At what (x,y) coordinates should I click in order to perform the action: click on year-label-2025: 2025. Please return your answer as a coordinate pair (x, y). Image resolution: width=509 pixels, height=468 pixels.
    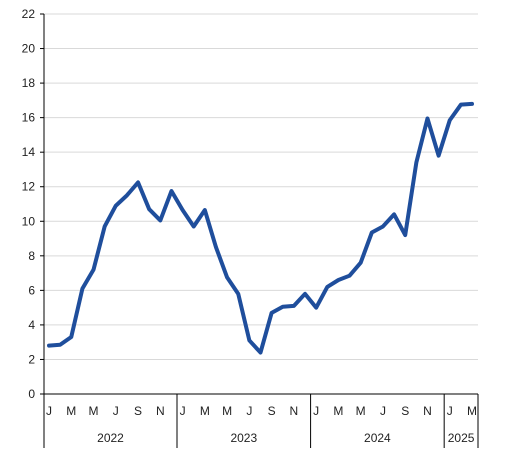
    Looking at the image, I should click on (461, 438).